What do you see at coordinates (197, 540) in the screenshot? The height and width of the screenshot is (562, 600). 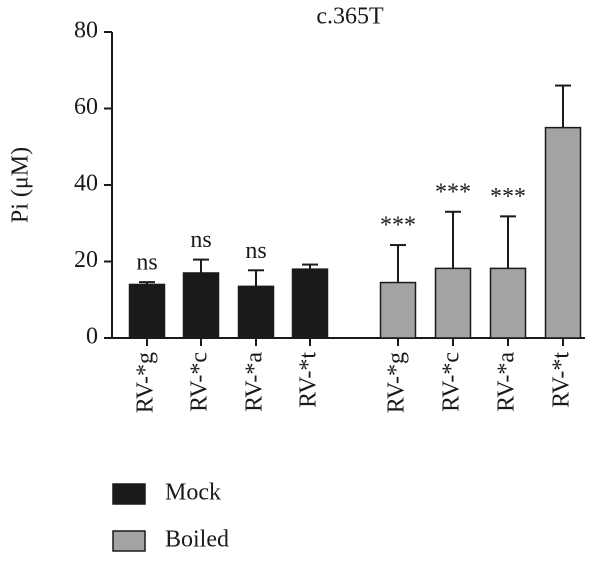 I see `legend-label: Boiled` at bounding box center [197, 540].